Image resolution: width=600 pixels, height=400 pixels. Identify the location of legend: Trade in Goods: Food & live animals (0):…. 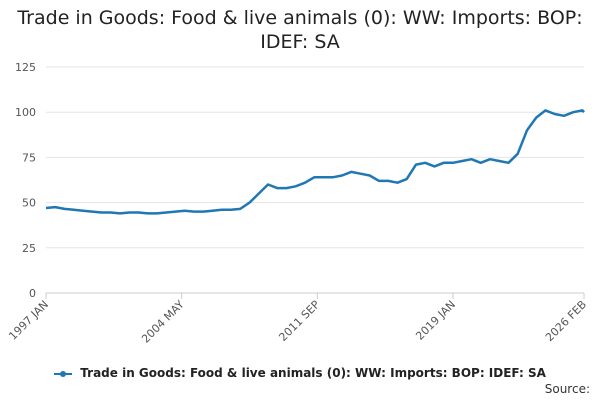
(300, 373).